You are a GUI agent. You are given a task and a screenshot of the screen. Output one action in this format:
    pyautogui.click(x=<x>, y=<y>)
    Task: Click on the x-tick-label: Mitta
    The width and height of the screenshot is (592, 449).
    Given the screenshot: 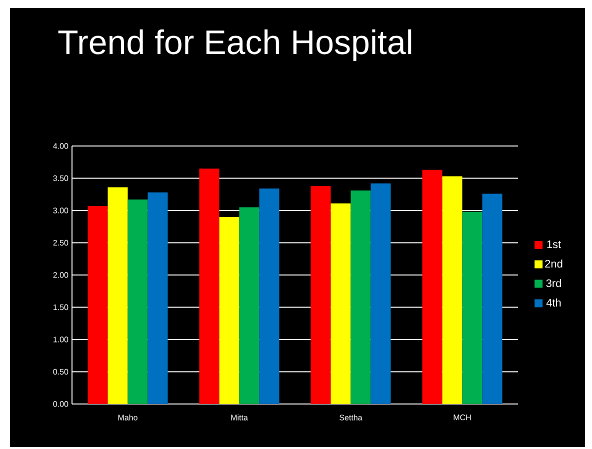 What is the action you would take?
    pyautogui.click(x=239, y=417)
    